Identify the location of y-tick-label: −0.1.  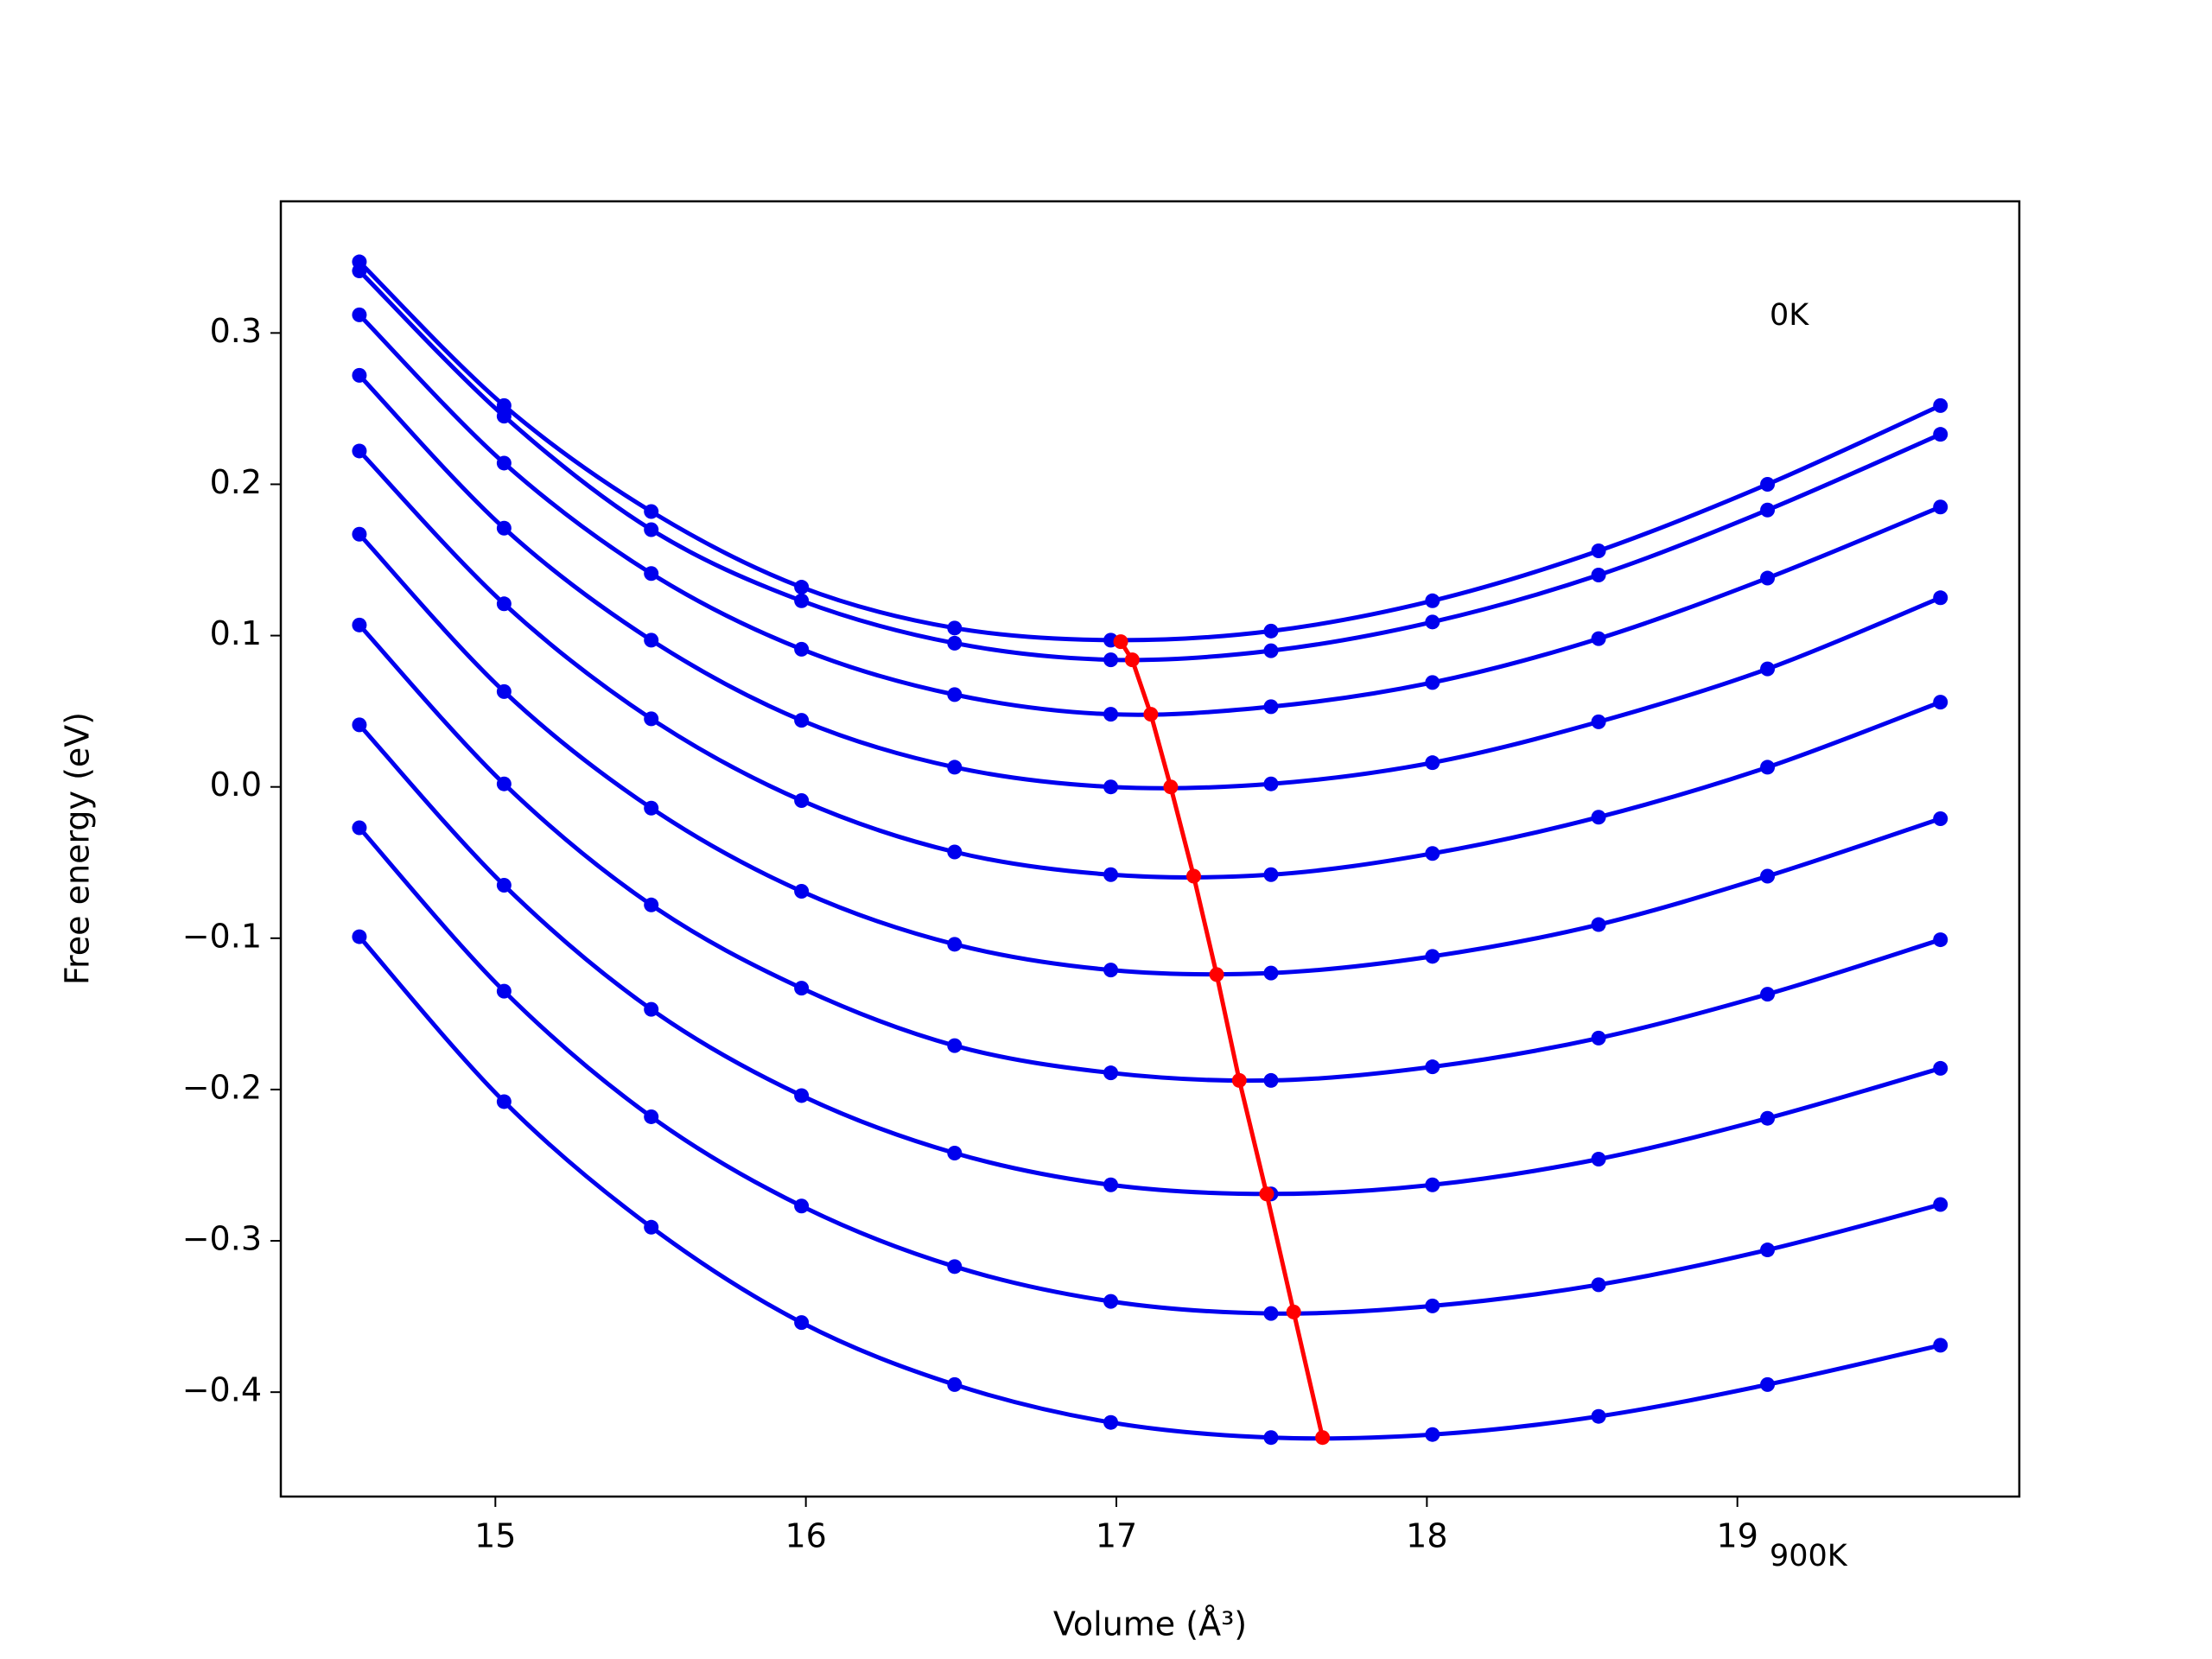
(222, 936).